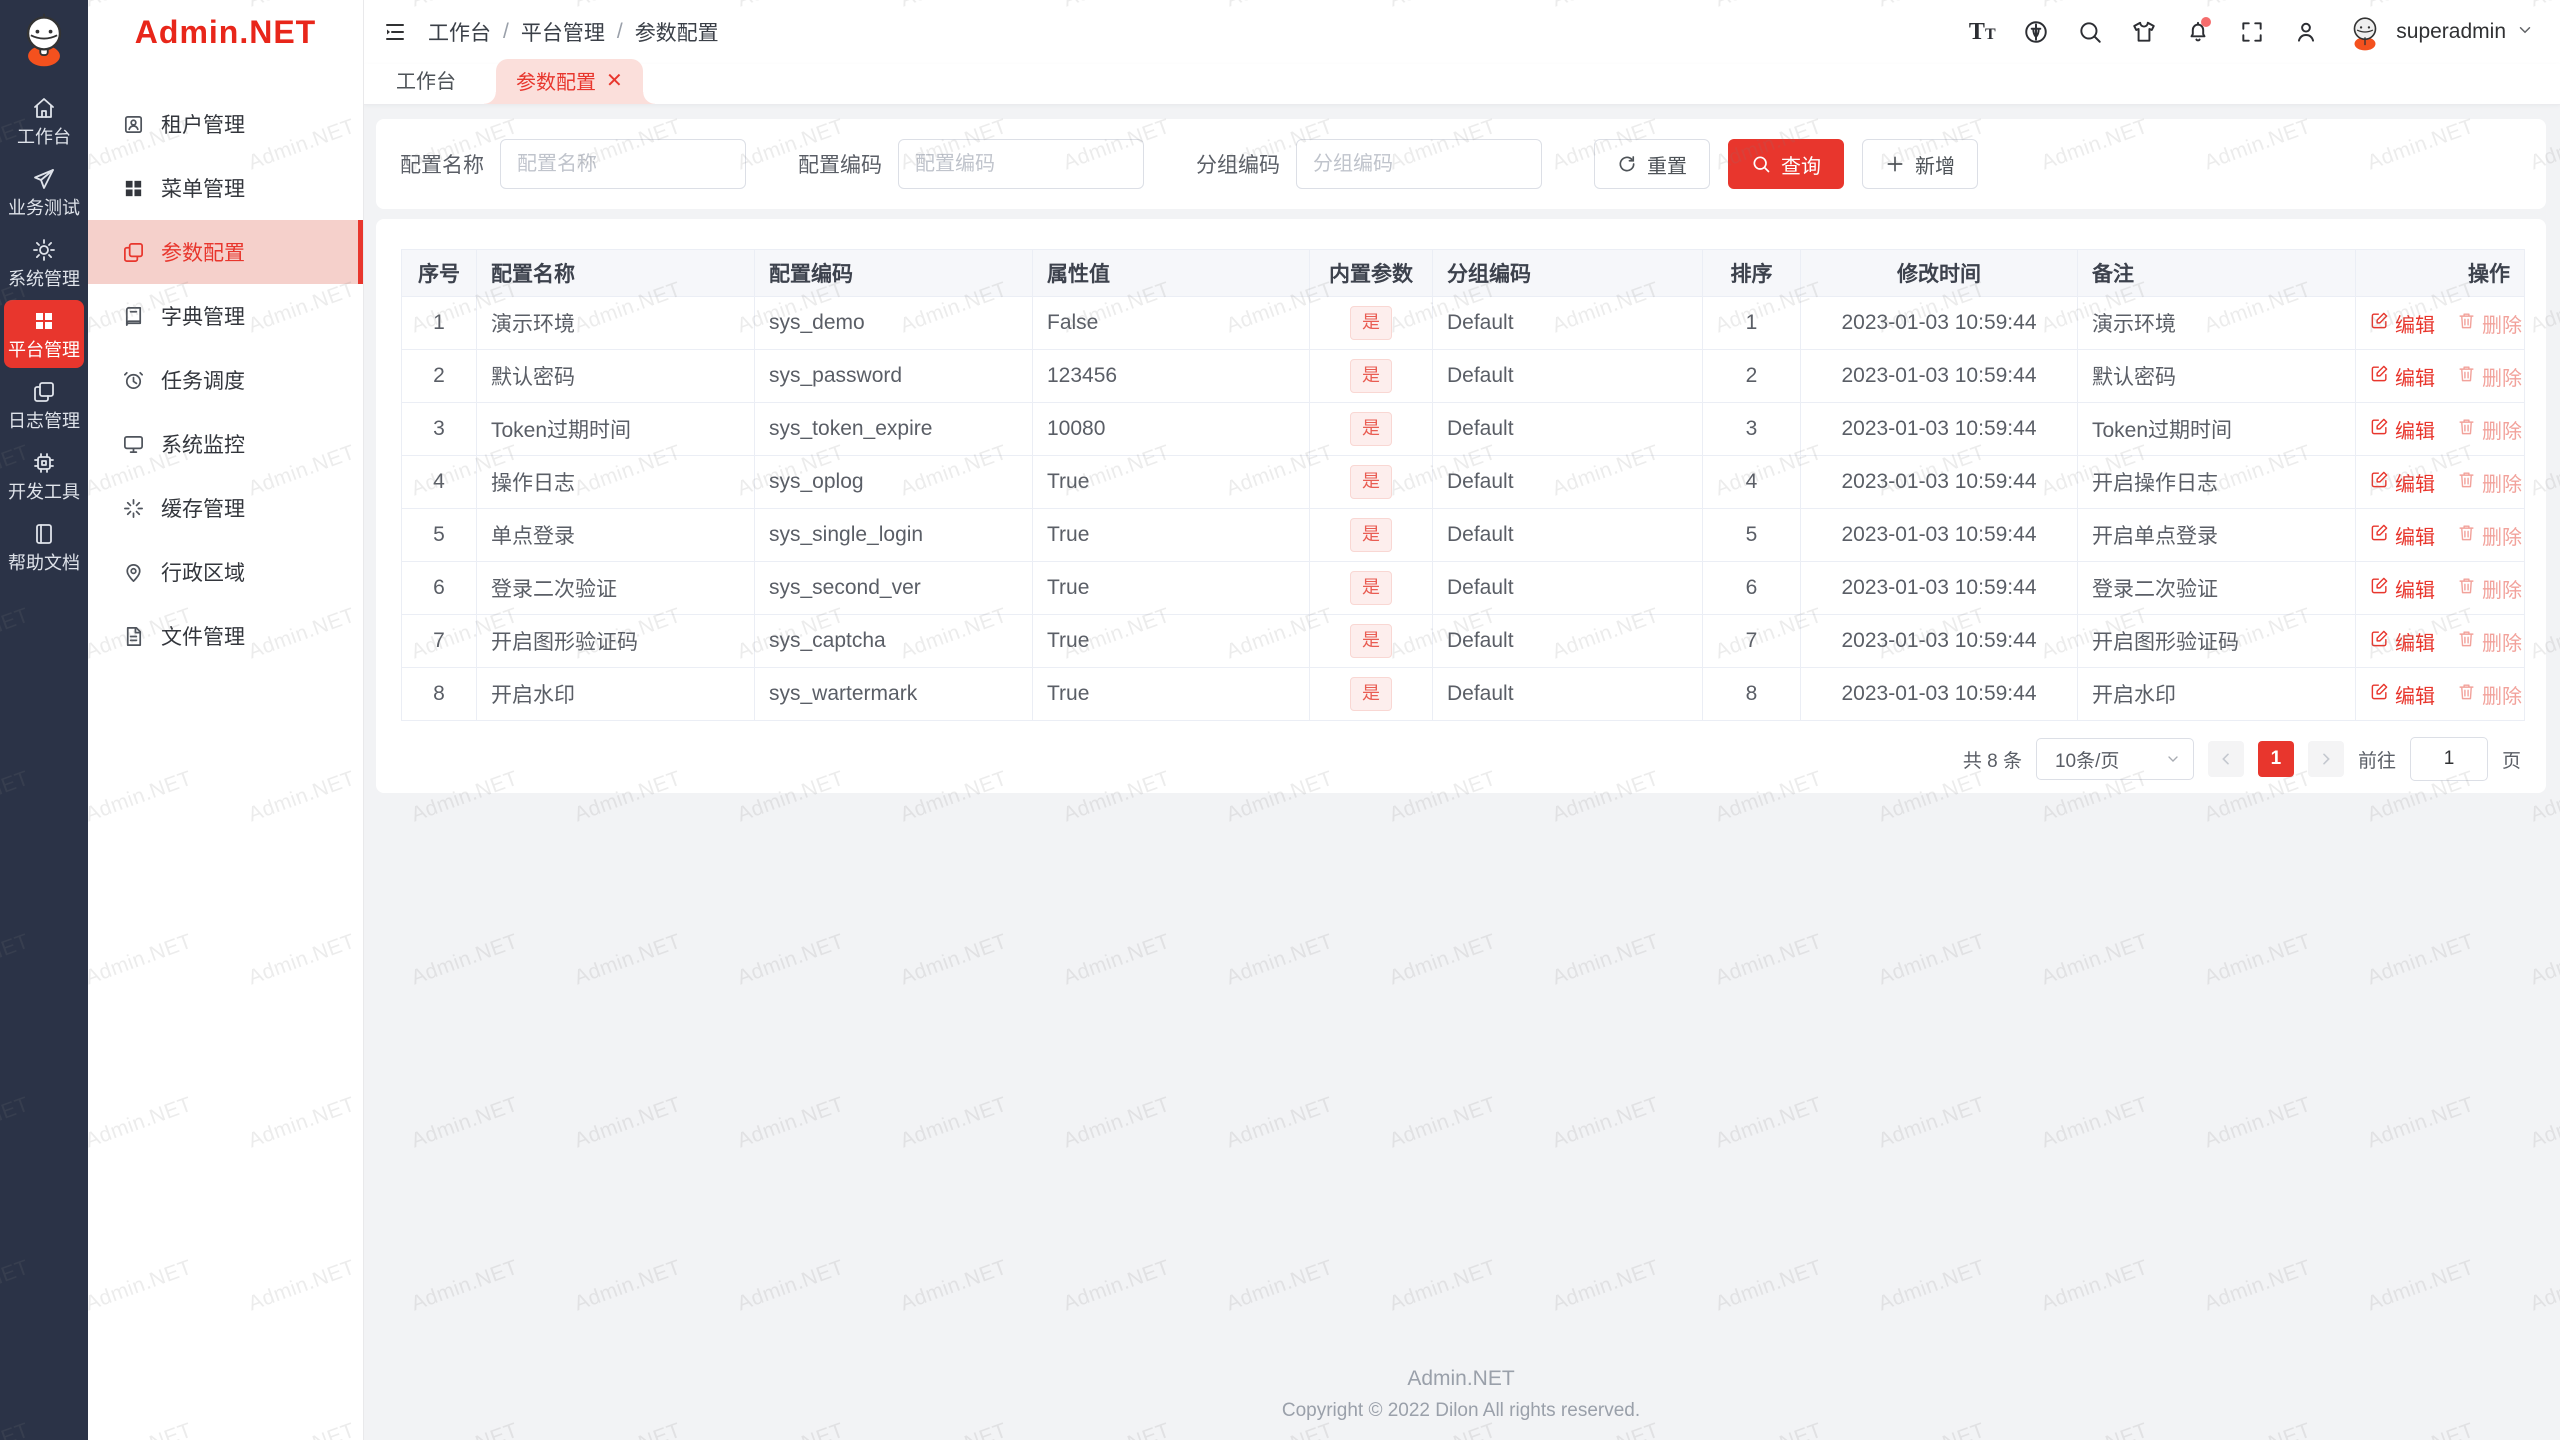  What do you see at coordinates (133, 636) in the screenshot?
I see `file-icon` at bounding box center [133, 636].